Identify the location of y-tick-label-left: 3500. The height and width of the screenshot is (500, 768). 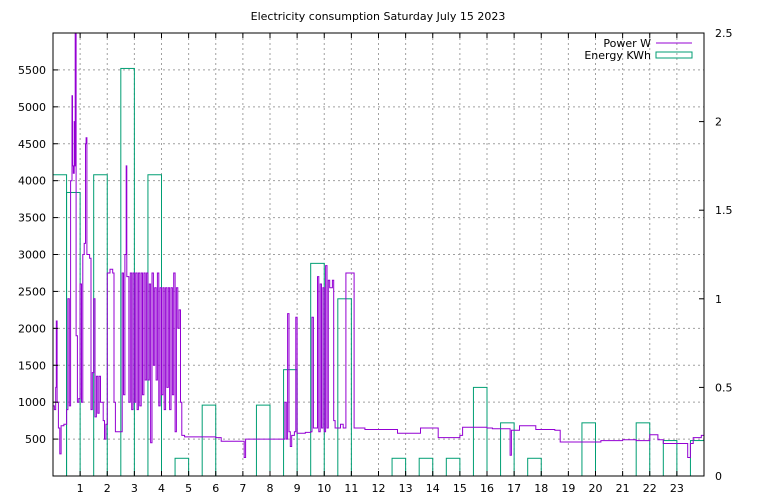
(32, 218).